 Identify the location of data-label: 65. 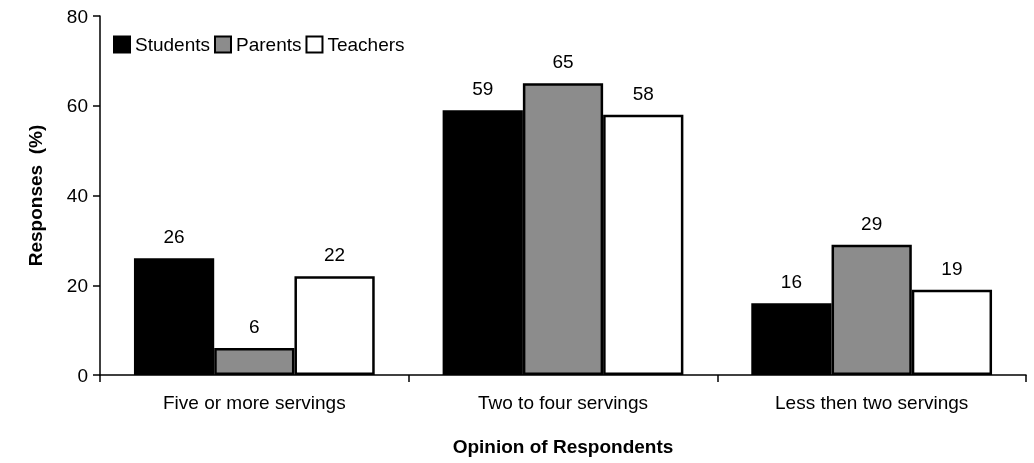
(563, 62).